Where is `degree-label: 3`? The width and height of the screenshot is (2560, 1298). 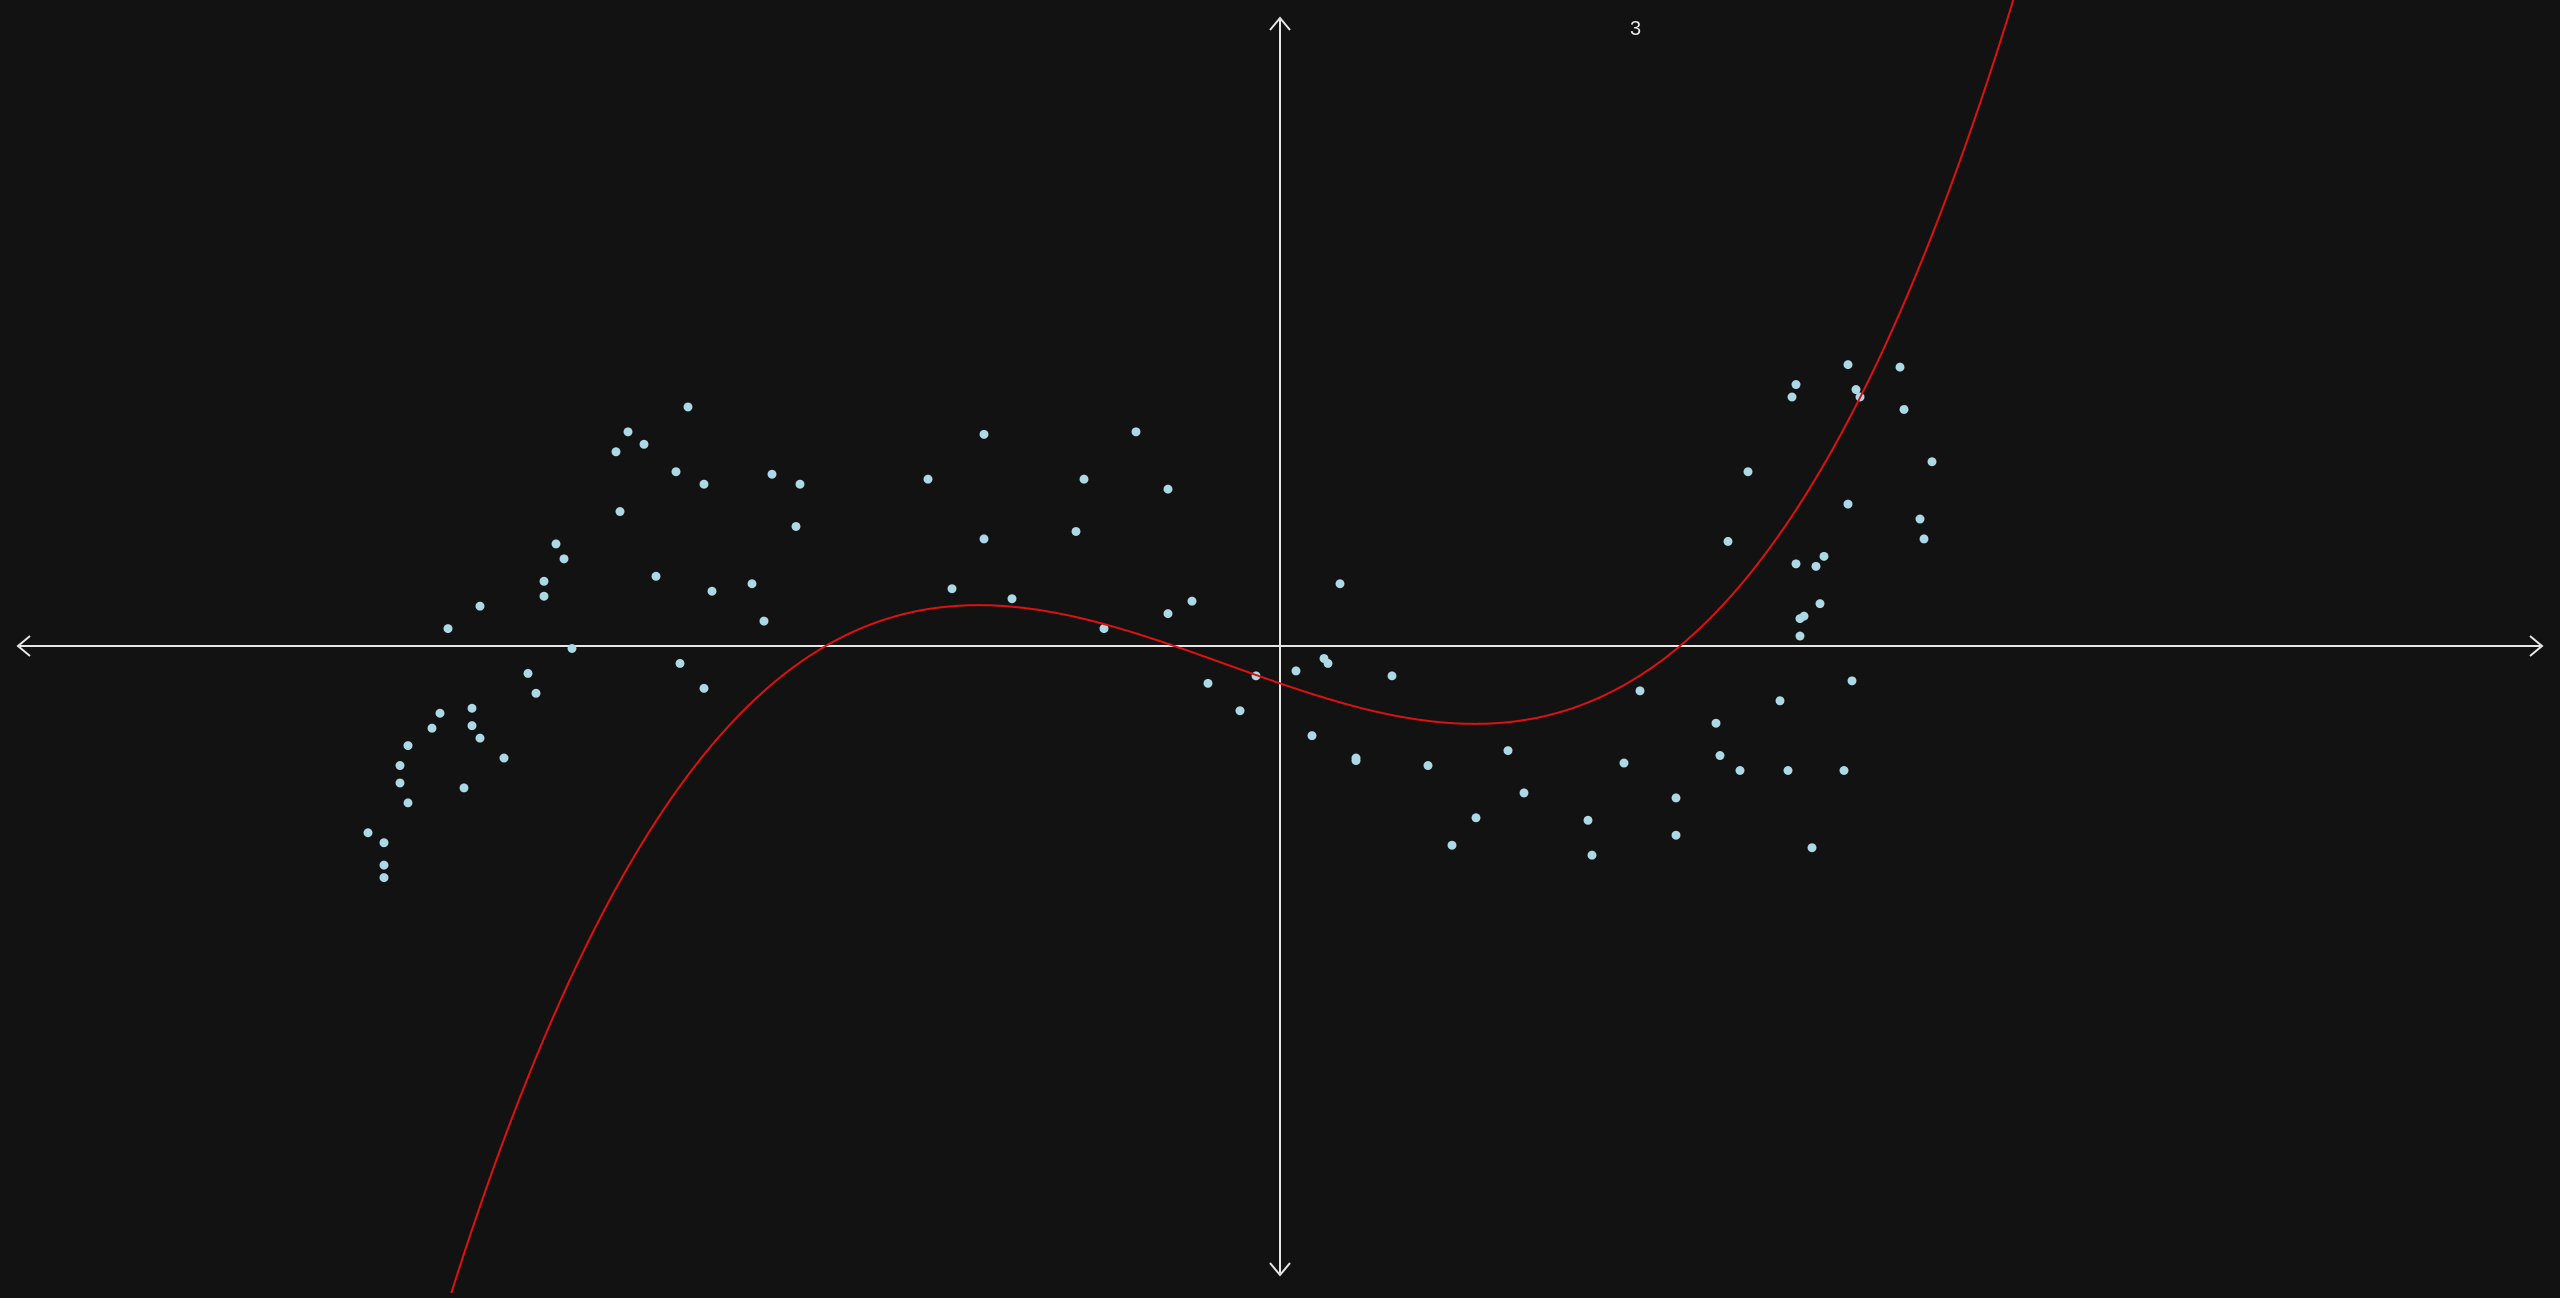
degree-label: 3 is located at coordinates (1636, 29).